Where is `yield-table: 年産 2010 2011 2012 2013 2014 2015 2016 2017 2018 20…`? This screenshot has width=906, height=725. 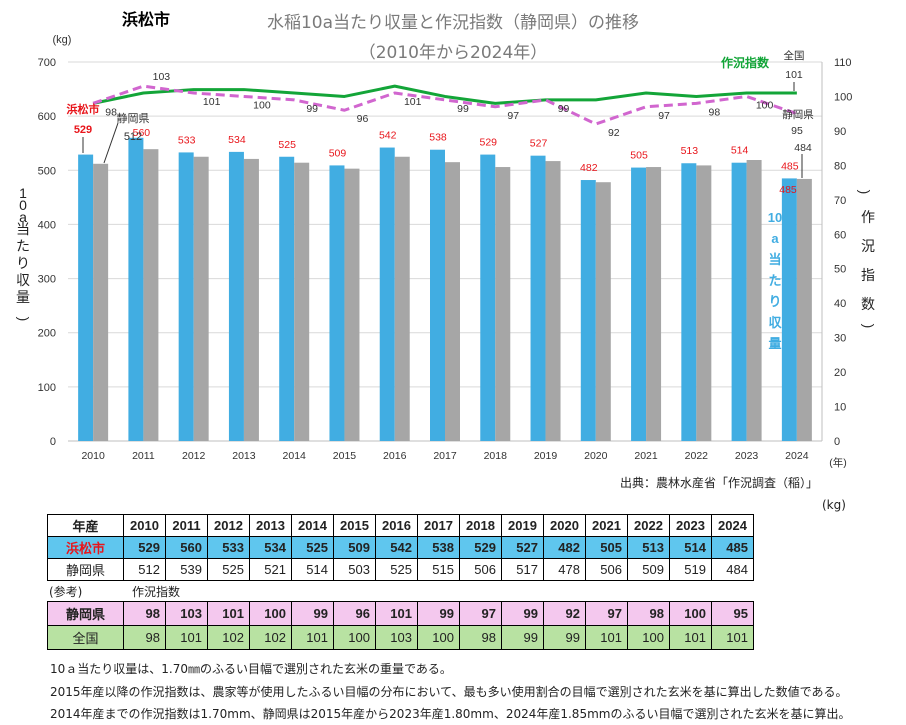 yield-table: 年産 2010 2011 2012 2013 2014 2015 2016 2017 2018 20… is located at coordinates (400, 547).